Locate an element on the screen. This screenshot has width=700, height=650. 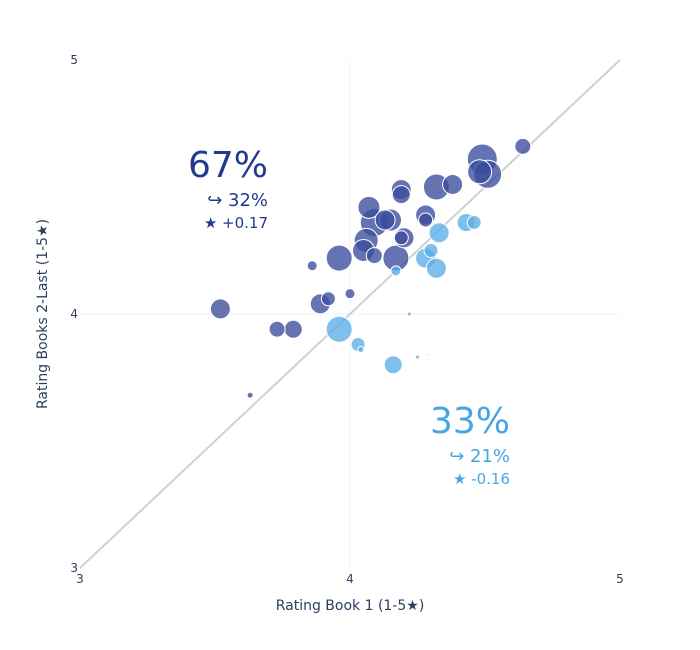
x-tick-label: 5 is located at coordinates (620, 579).